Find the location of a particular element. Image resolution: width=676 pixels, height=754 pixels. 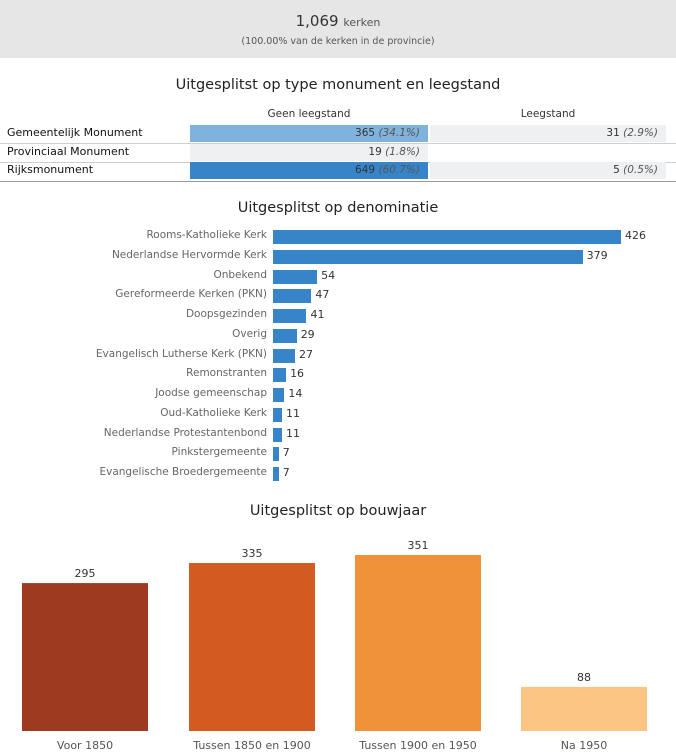

cell-percentage: (1.8%) is located at coordinates (402, 152).